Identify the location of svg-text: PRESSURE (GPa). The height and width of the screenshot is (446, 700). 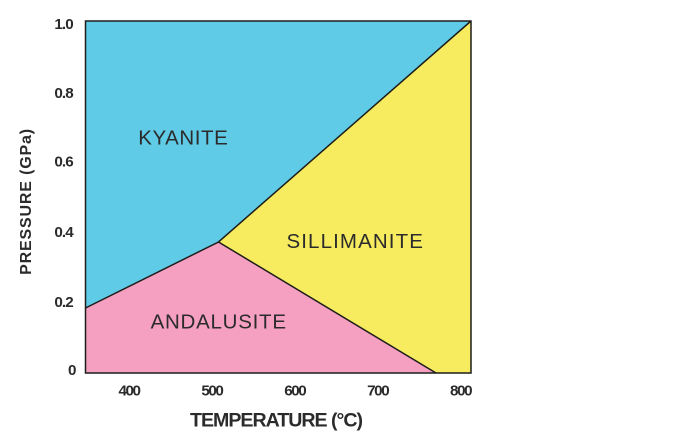
(26, 202).